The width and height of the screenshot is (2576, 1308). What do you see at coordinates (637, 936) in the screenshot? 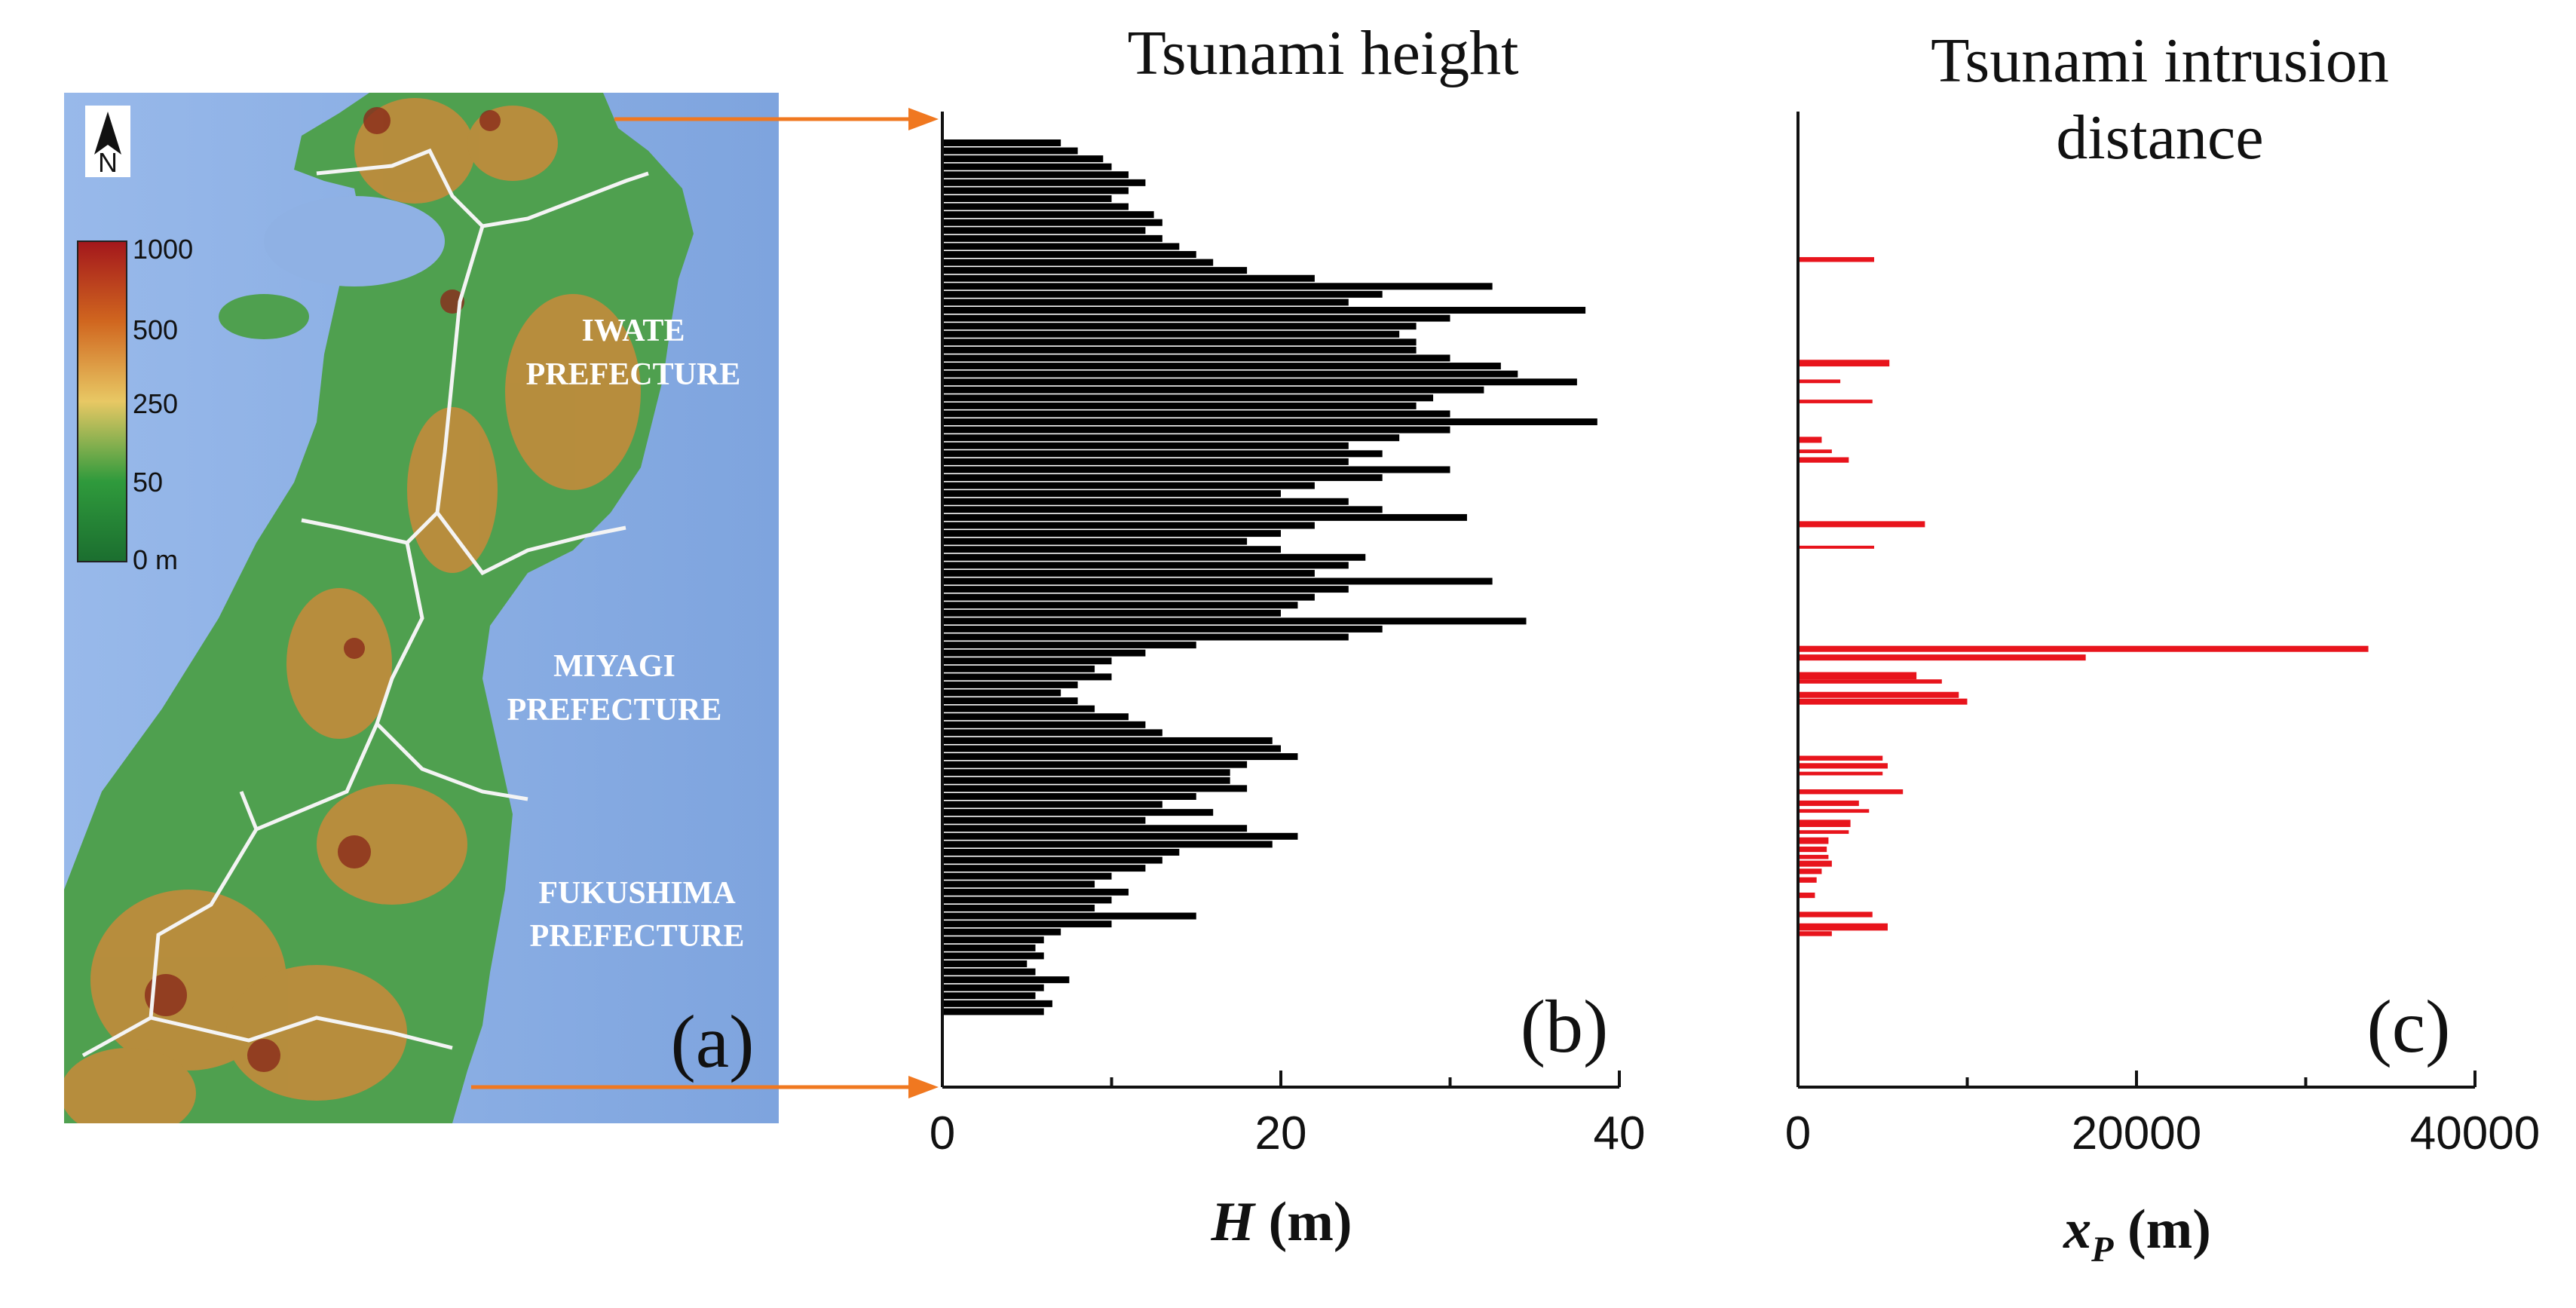
I see `pref-fukushima-line2: PREFECTURE` at bounding box center [637, 936].